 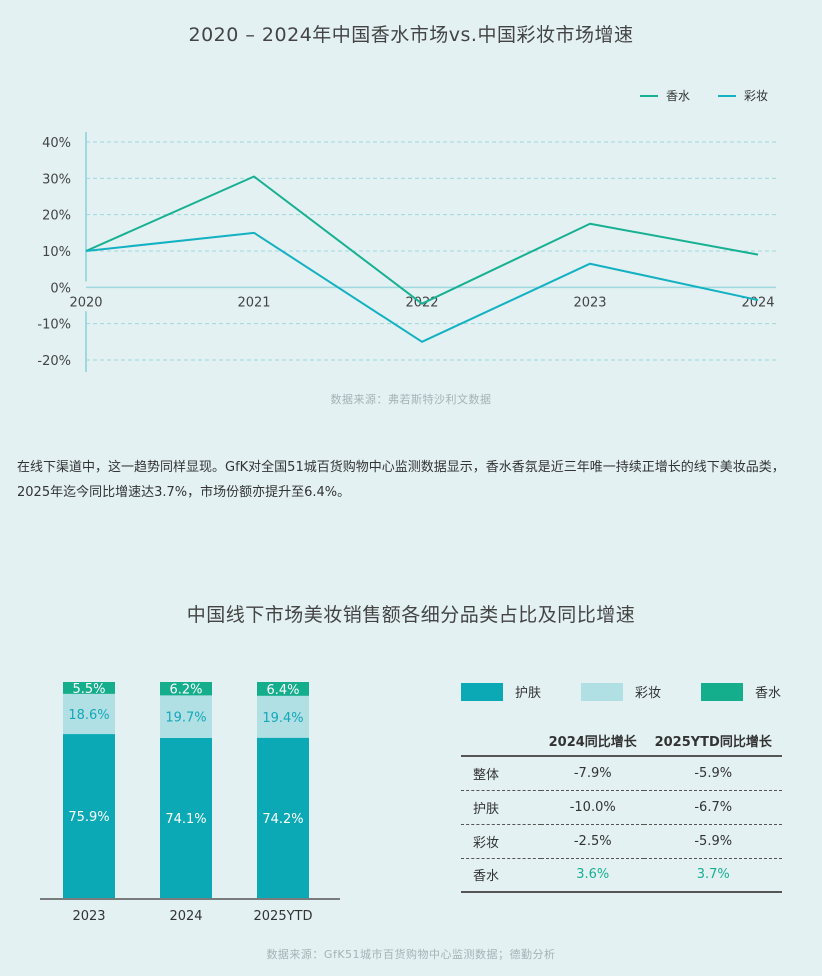 I want to click on cell-2024: 3.6%, so click(x=593, y=875).